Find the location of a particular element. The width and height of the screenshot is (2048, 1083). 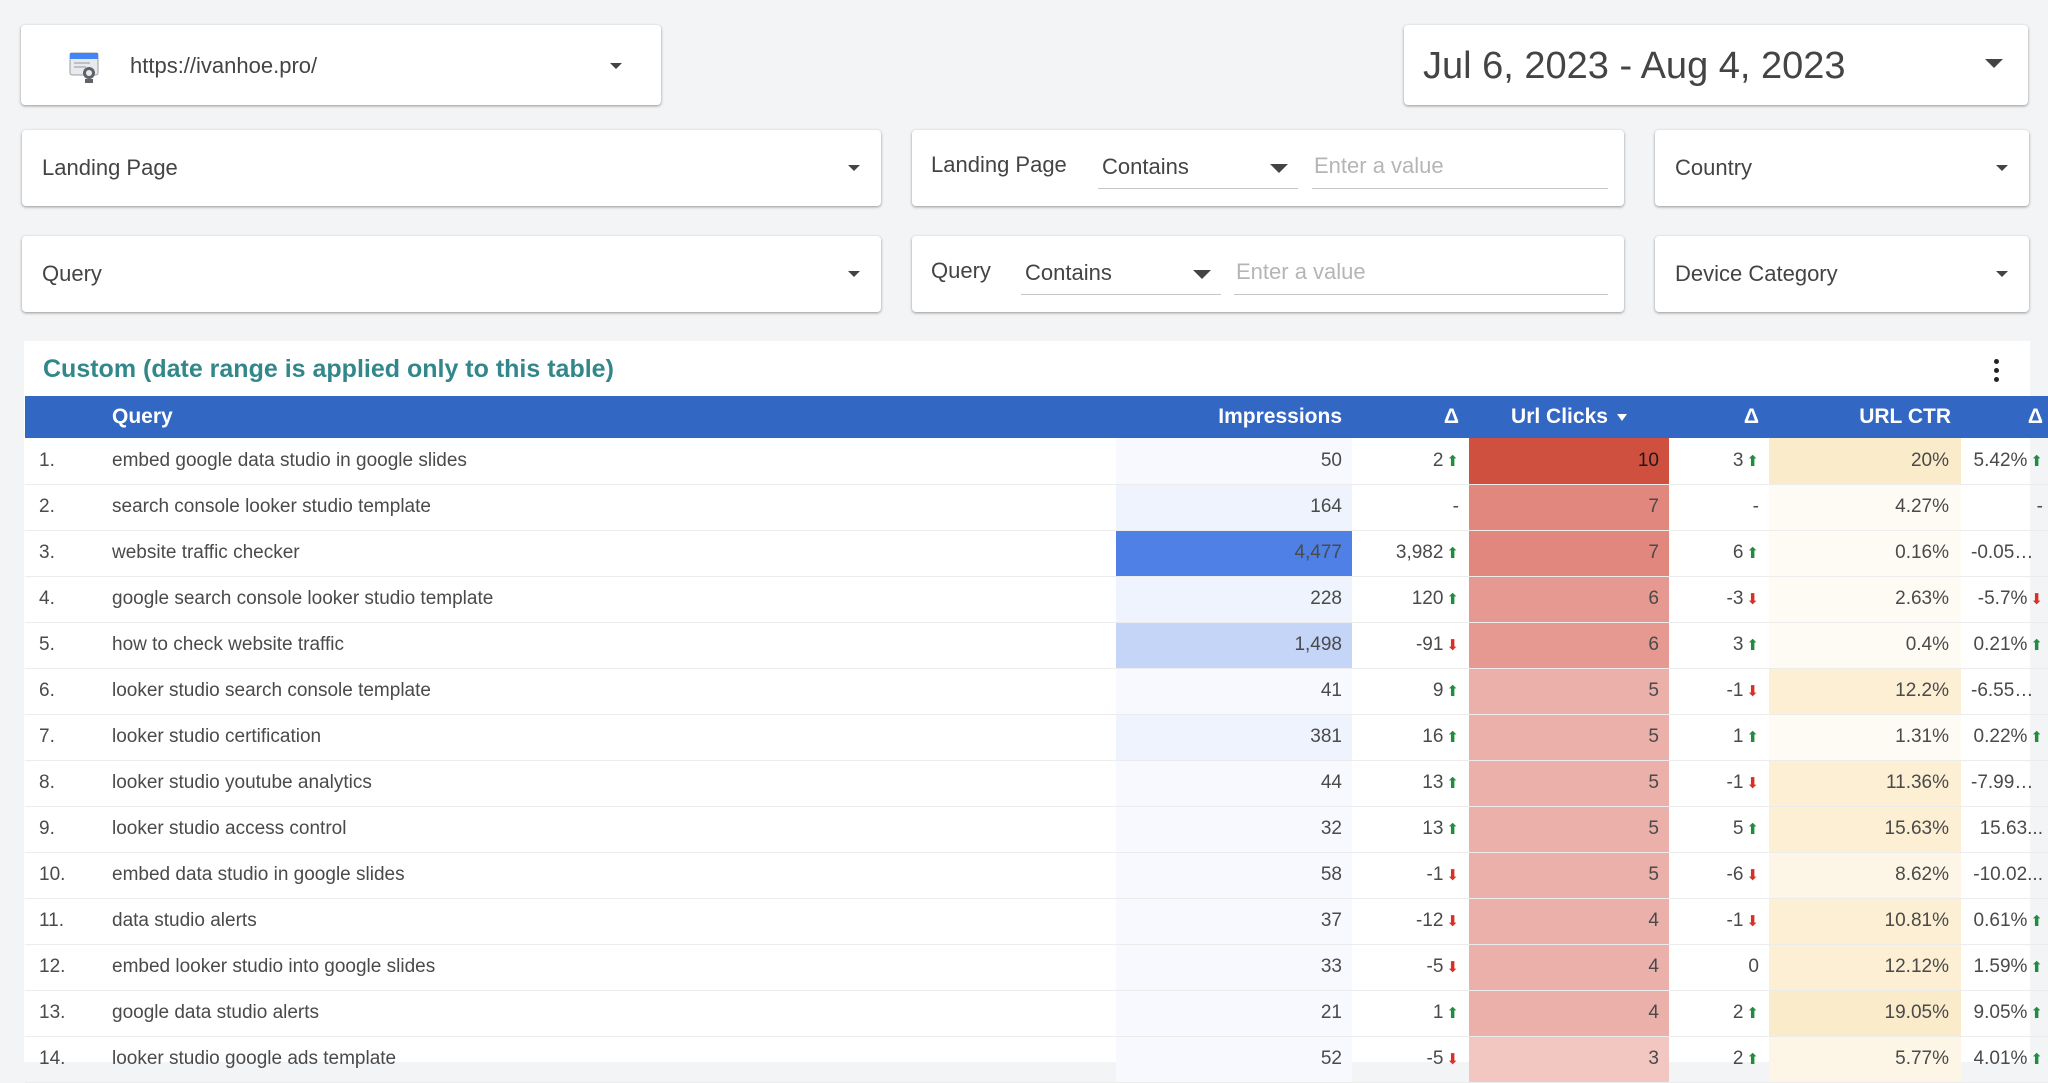

date-range-selector: Jul 6, 2023 - Aug 4, 2023 is located at coordinates (1716, 65).